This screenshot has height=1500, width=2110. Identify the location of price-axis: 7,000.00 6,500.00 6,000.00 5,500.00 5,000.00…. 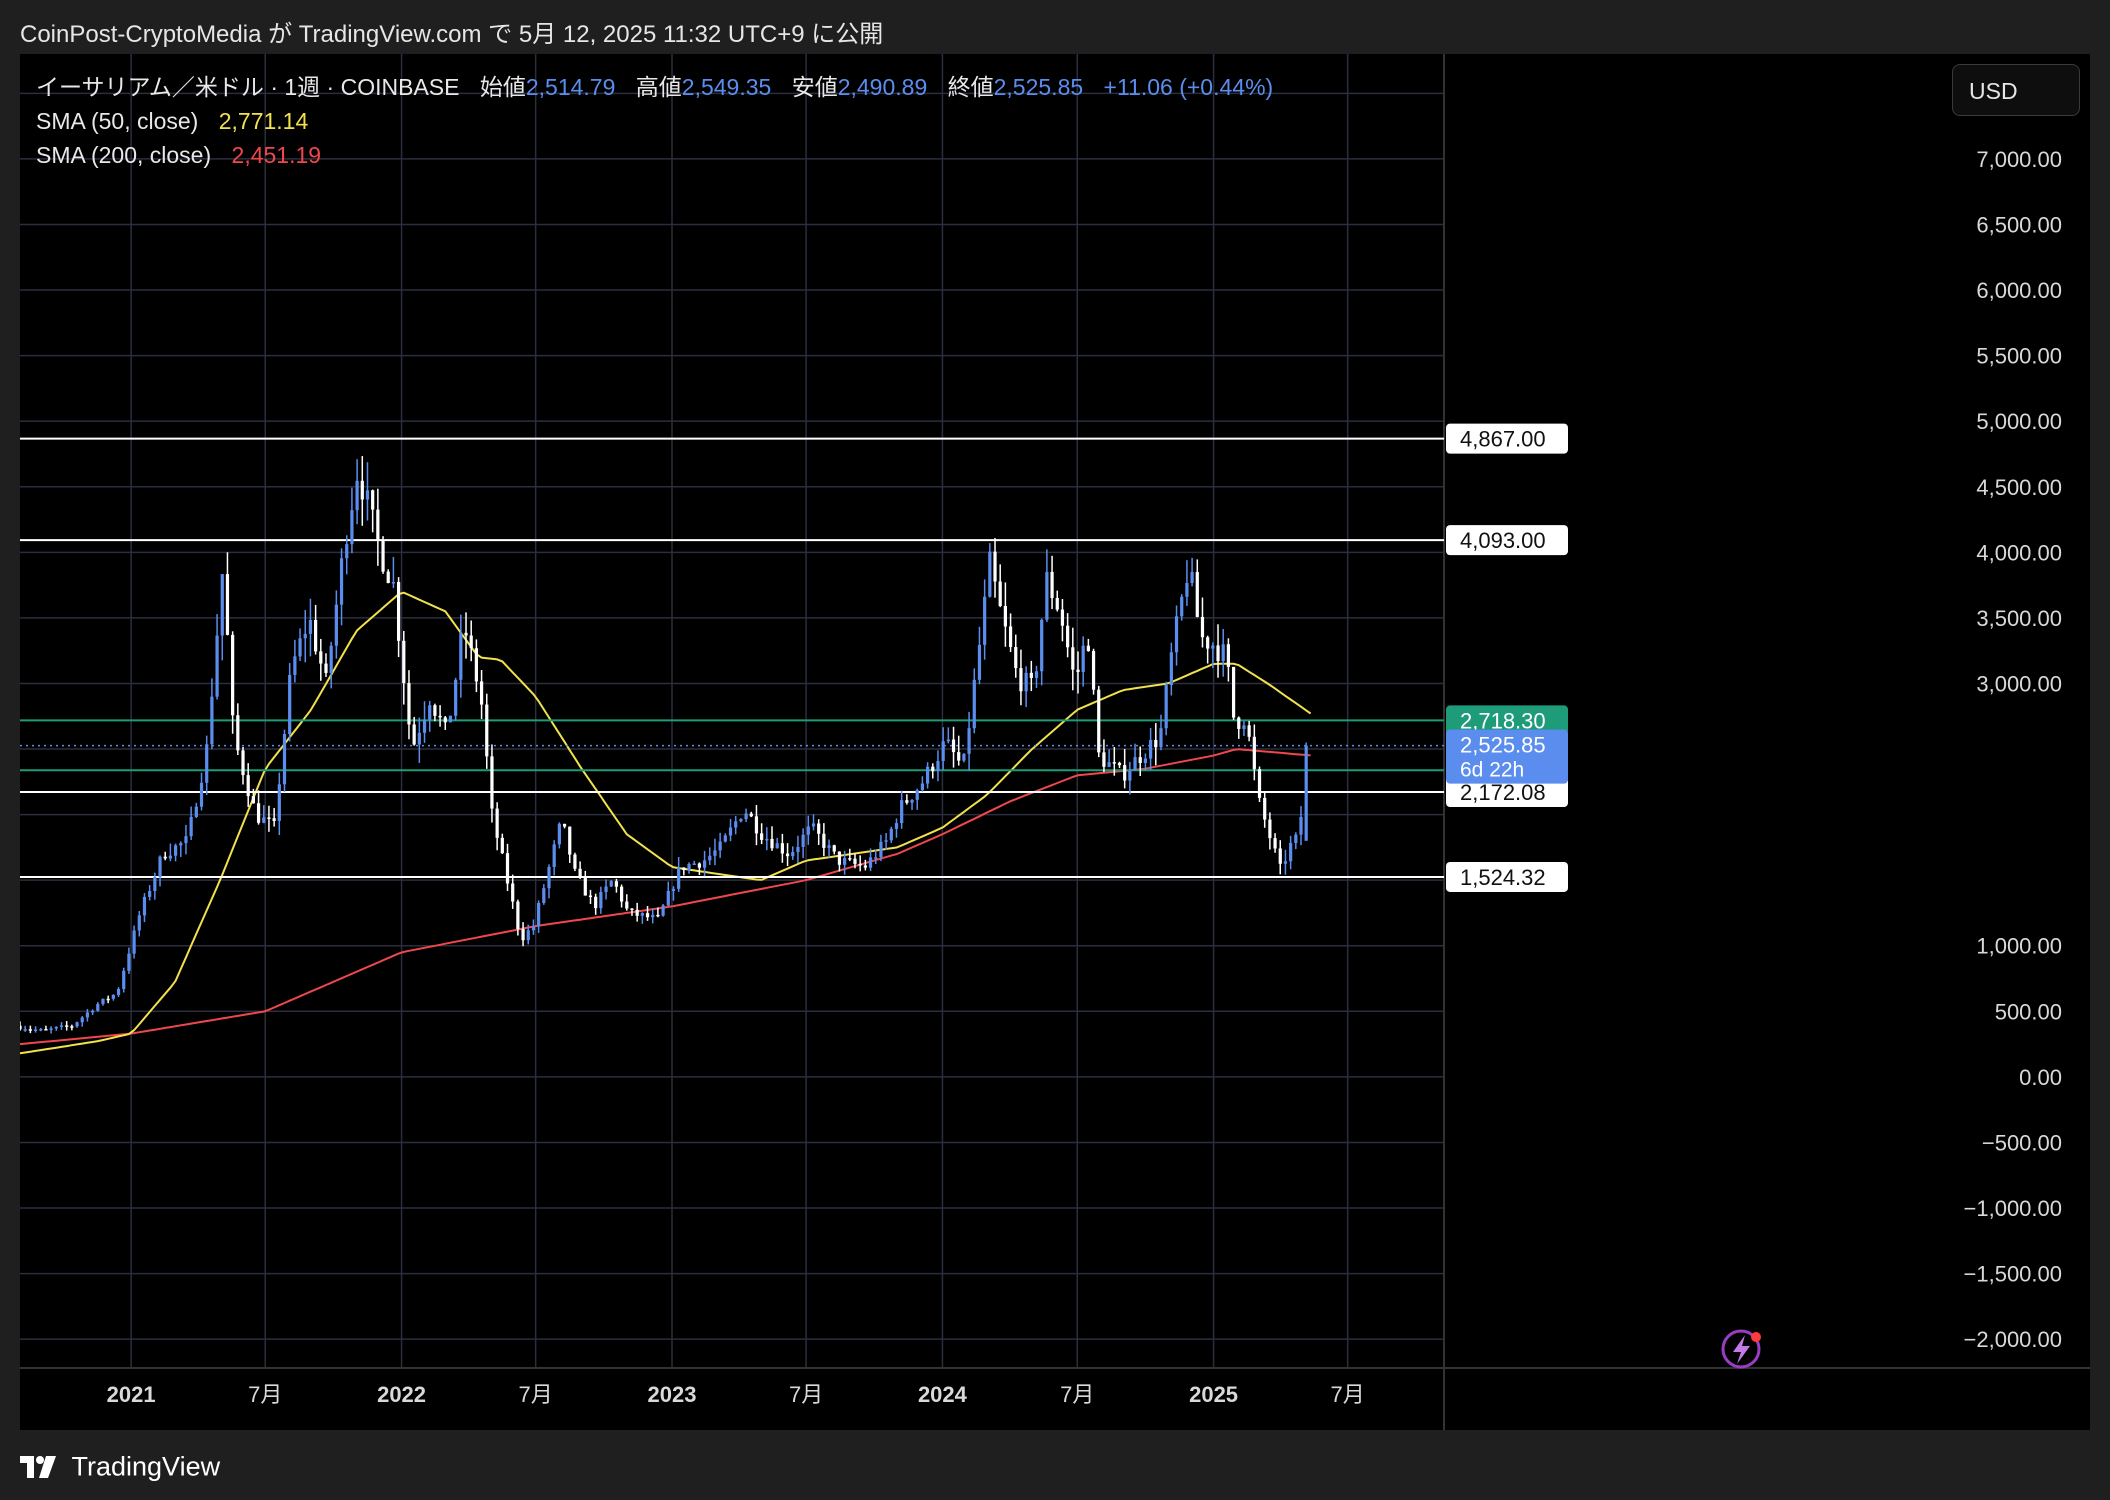
(2013, 749).